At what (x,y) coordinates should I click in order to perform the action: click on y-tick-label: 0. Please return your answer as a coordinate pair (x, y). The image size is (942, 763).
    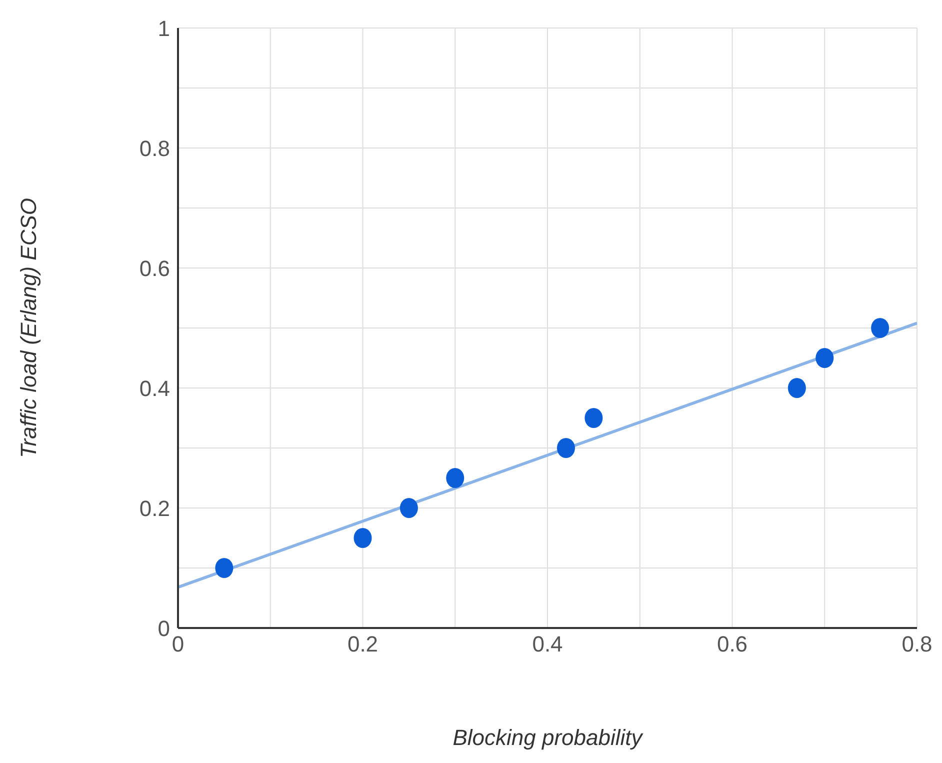
    Looking at the image, I should click on (164, 628).